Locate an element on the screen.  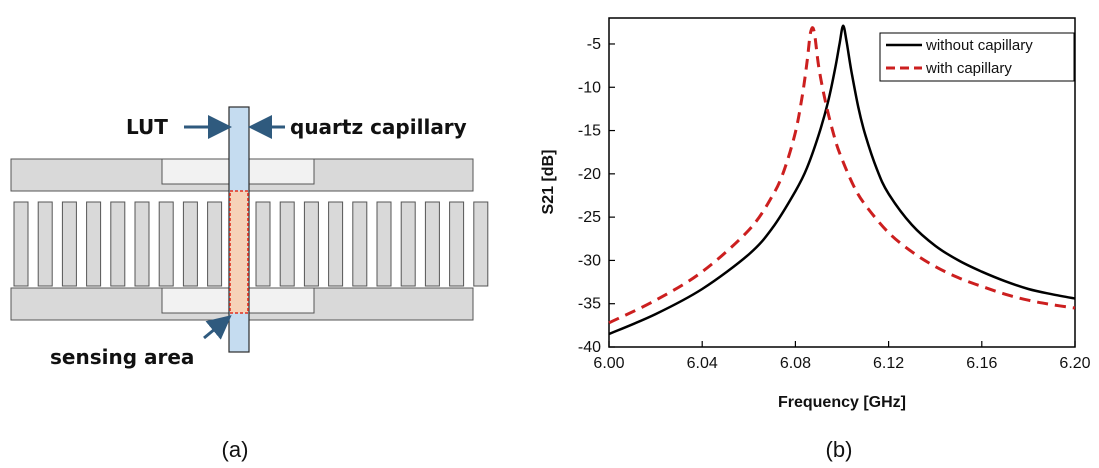
legend-label-with: with capillary is located at coordinates (968, 68).